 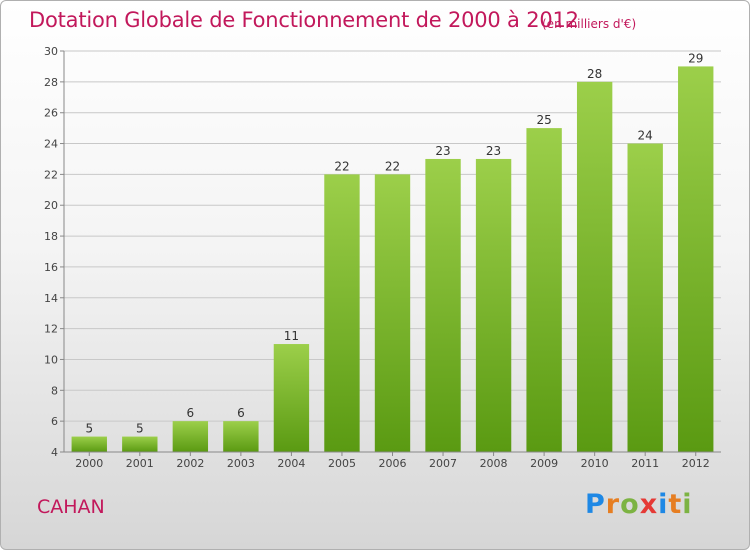 I want to click on x-tick-label: 2005, so click(x=342, y=463).